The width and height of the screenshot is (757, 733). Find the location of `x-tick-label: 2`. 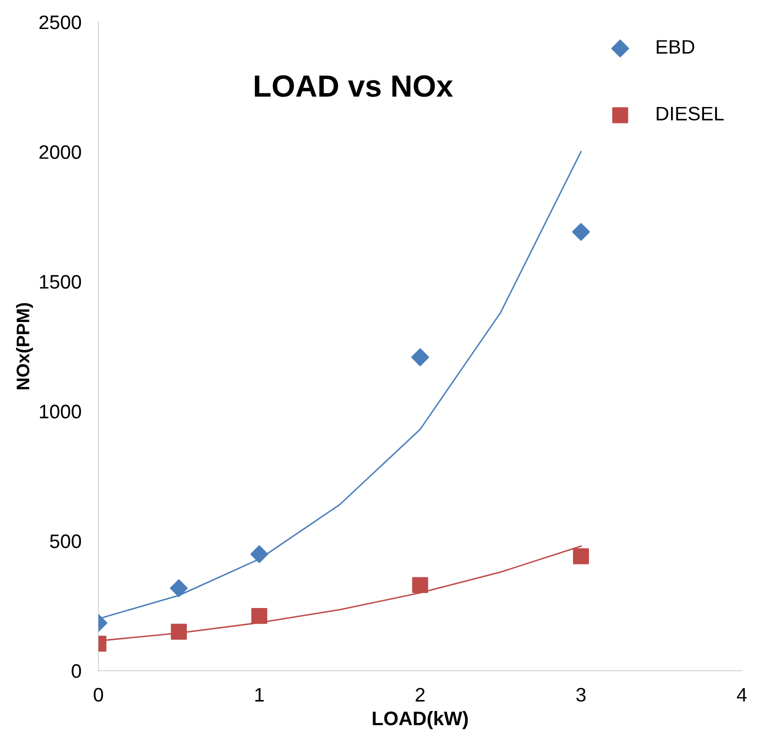

x-tick-label: 2 is located at coordinates (420, 695).